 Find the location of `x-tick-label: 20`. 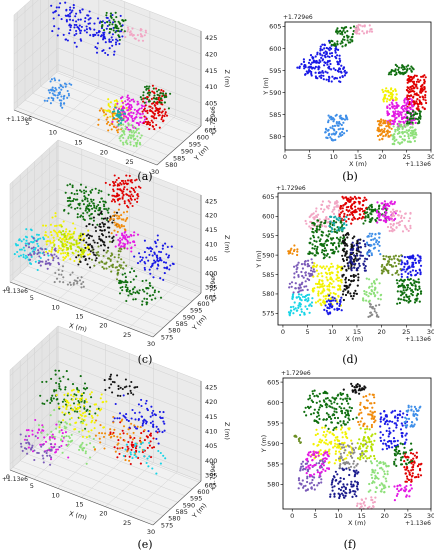

x-tick-label: 20 is located at coordinates (103, 514).